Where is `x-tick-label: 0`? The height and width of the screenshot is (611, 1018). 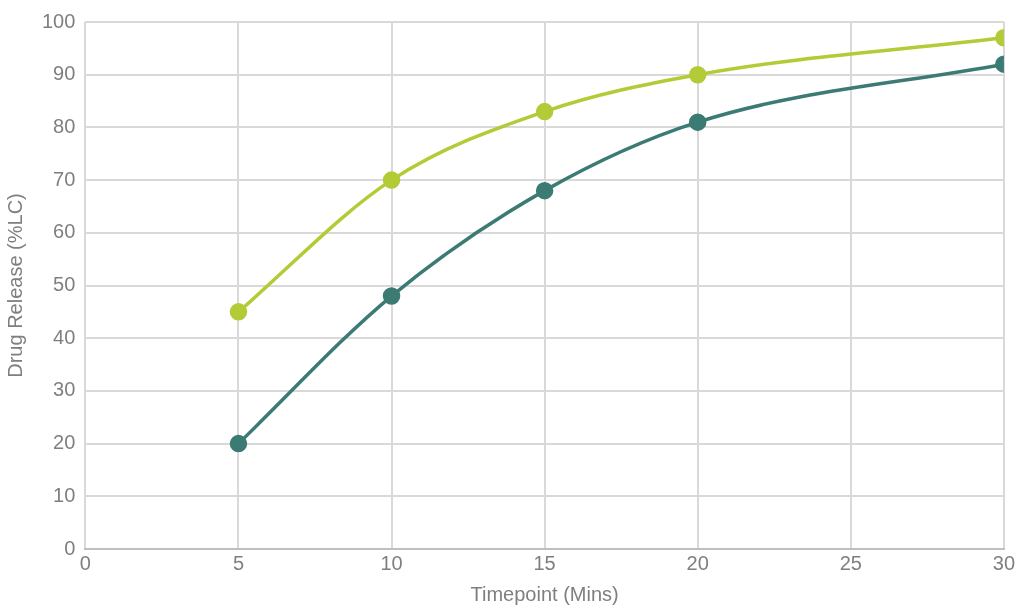 x-tick-label: 0 is located at coordinates (85, 562).